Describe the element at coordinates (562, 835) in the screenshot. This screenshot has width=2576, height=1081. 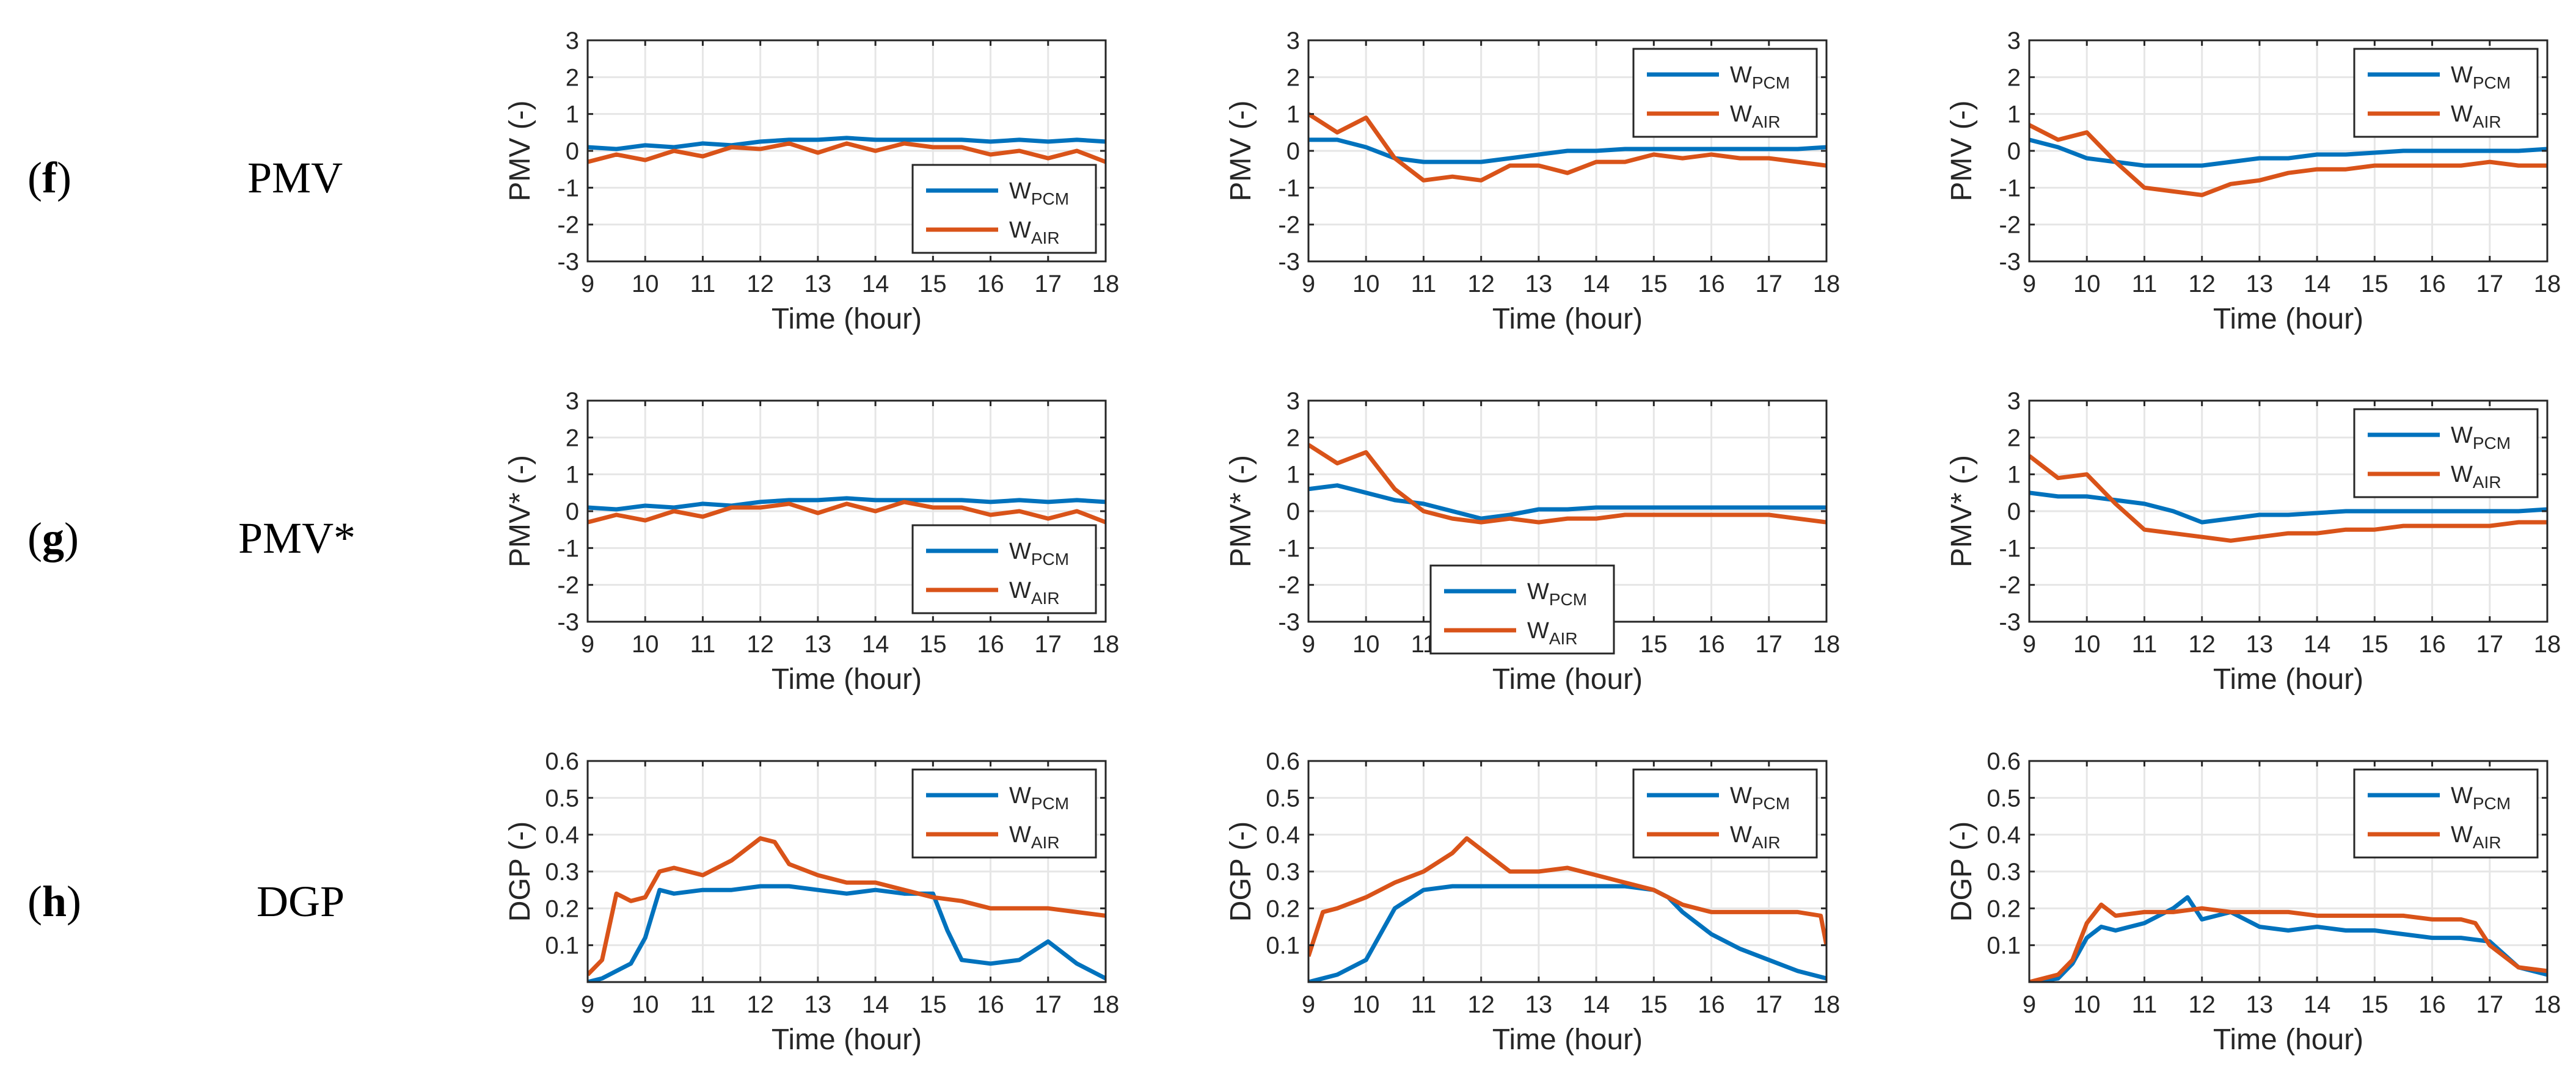
I see `tick-label-y: 0.4` at that location.